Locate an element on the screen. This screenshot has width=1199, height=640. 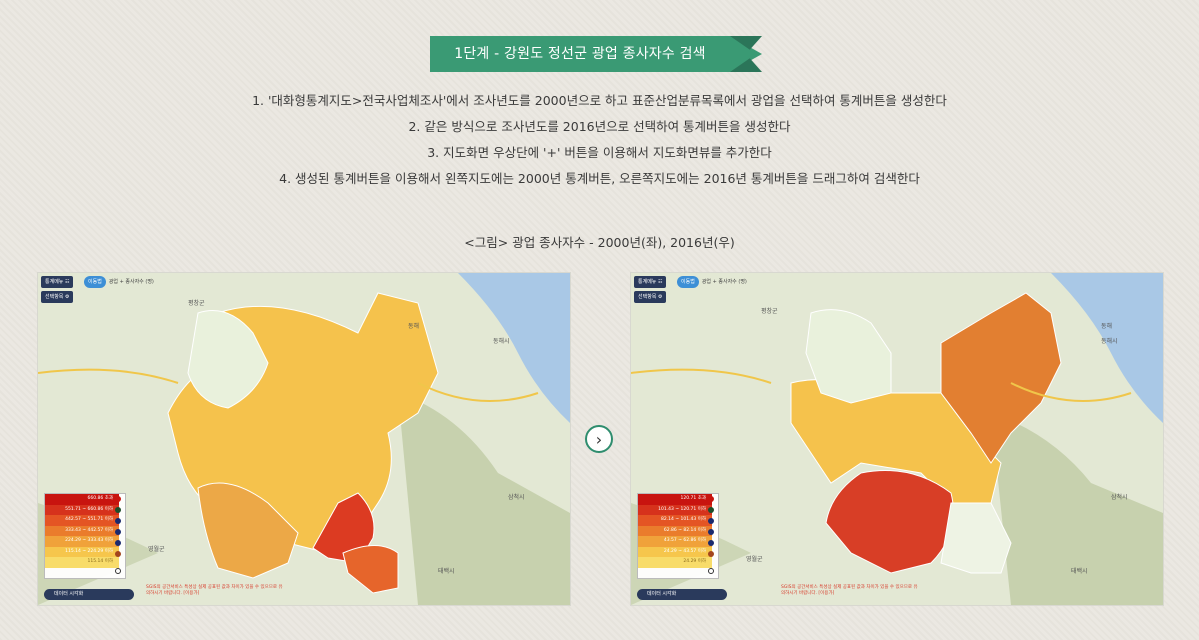
next-button: › is located at coordinates (599, 439).